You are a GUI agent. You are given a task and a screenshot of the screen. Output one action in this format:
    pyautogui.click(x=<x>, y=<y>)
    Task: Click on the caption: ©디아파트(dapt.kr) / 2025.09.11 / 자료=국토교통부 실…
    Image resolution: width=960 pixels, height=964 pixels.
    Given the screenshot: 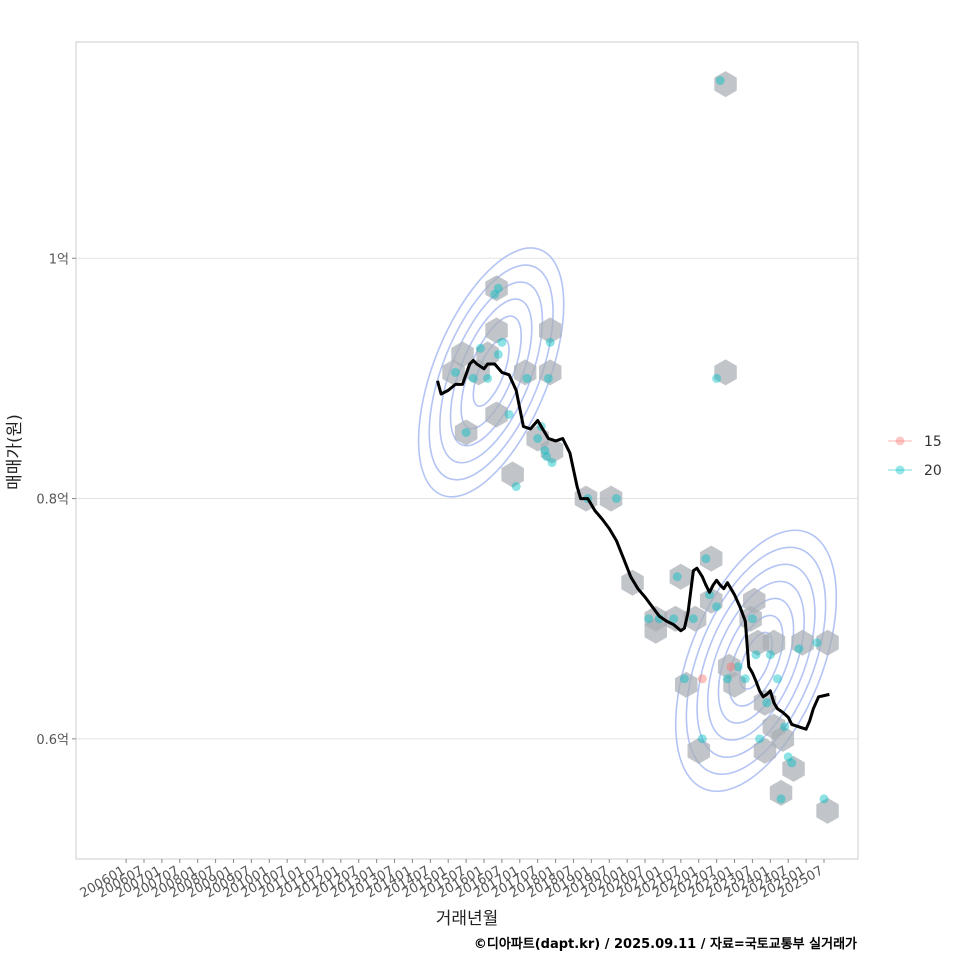 What is the action you would take?
    pyautogui.click(x=665, y=944)
    